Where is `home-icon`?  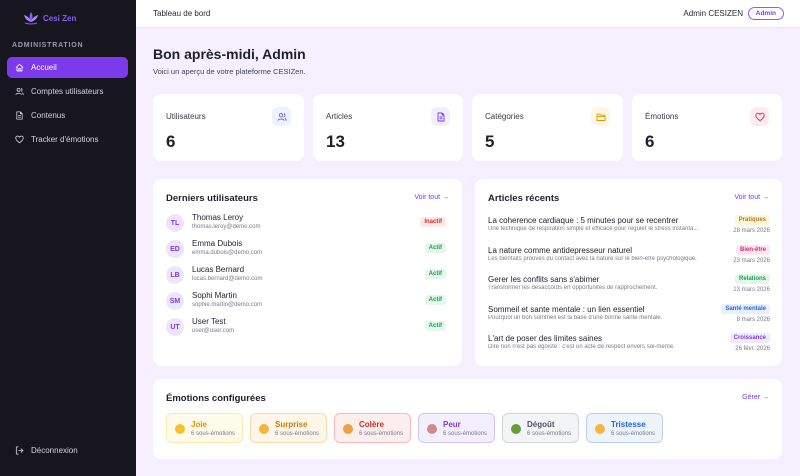
home-icon is located at coordinates (19, 67).